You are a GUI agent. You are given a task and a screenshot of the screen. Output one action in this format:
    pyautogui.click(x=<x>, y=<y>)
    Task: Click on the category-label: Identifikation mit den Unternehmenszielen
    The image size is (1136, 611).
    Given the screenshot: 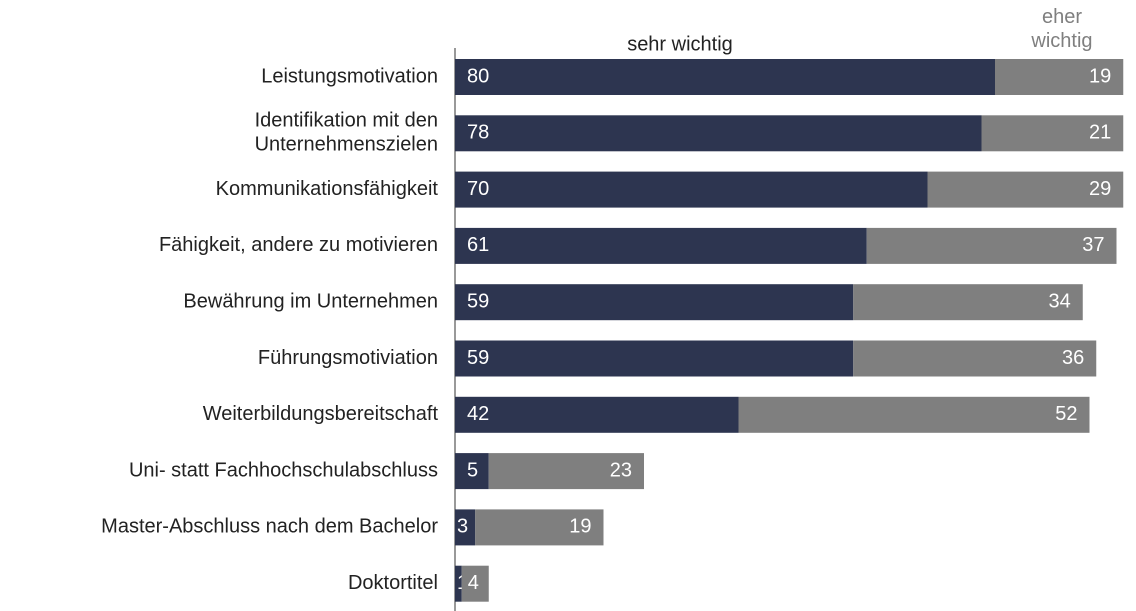 What is the action you would take?
    pyautogui.click(x=346, y=133)
    